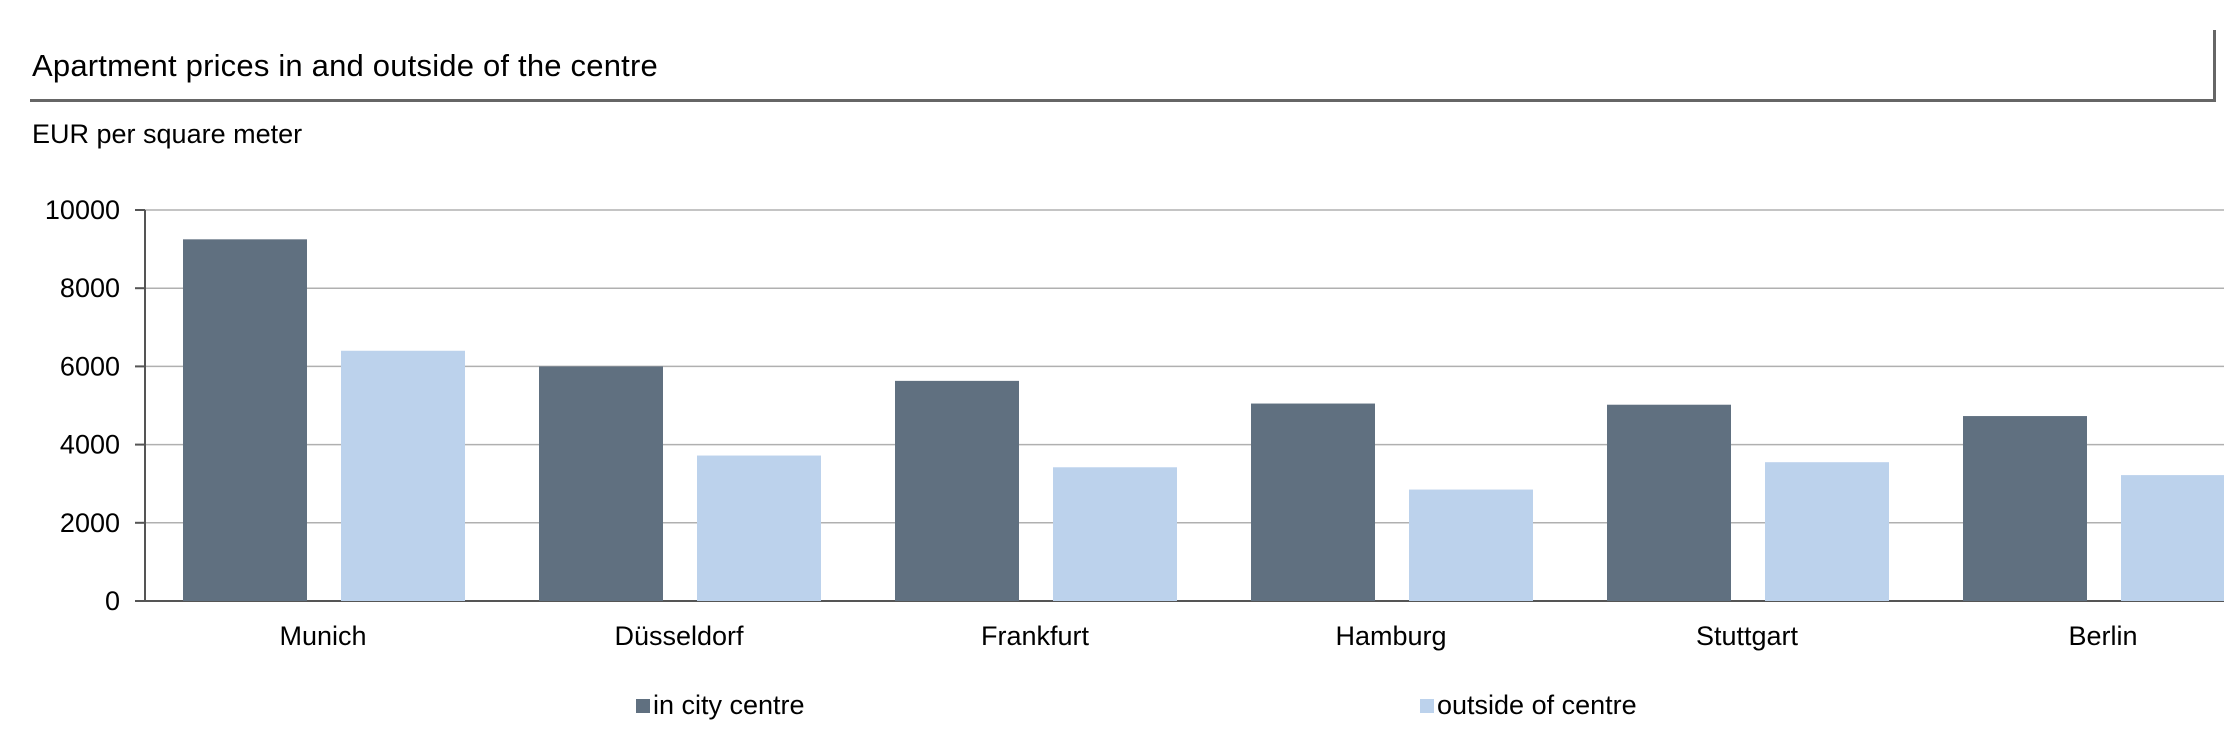 This screenshot has height=736, width=2224. What do you see at coordinates (90, 288) in the screenshot?
I see `y-tick-label: 8000` at bounding box center [90, 288].